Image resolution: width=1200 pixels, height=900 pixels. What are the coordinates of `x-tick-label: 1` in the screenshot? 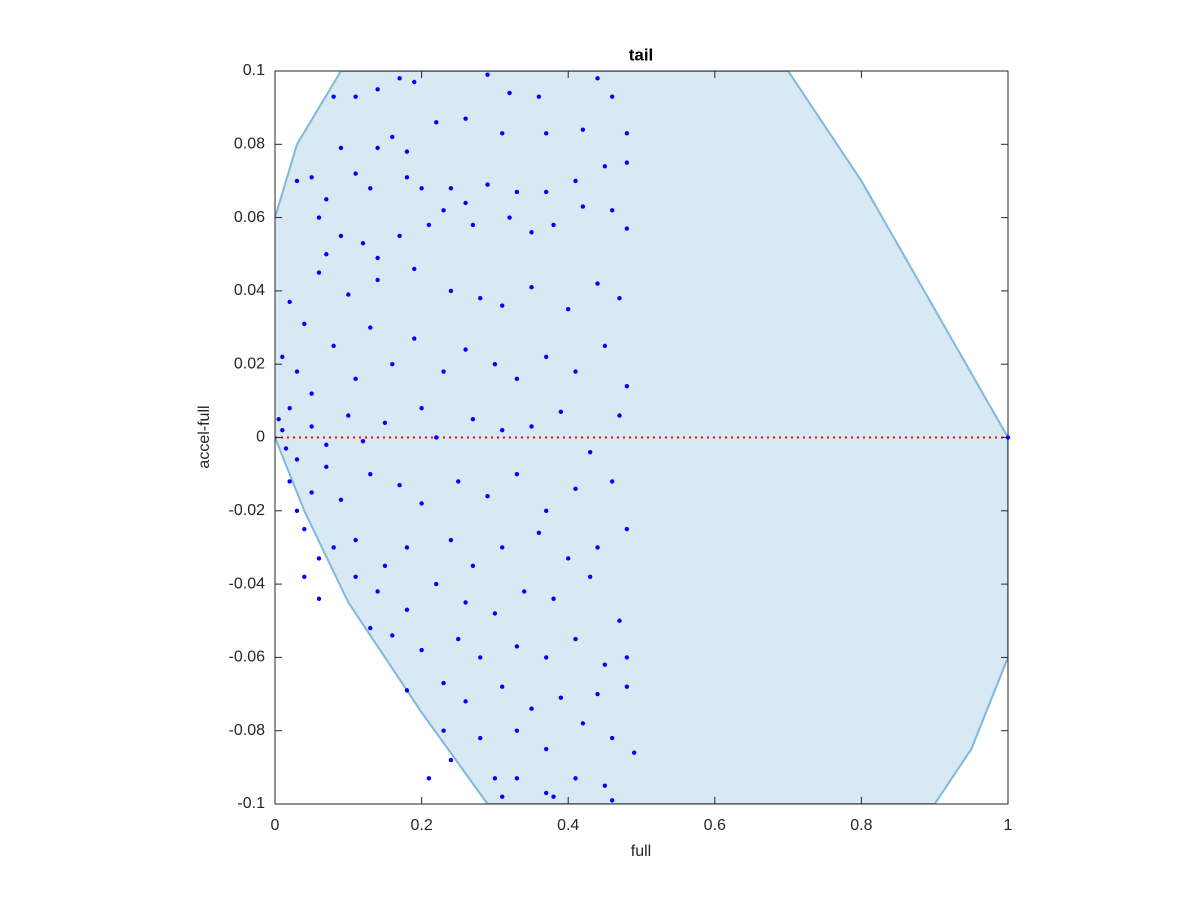 It's located at (1008, 825).